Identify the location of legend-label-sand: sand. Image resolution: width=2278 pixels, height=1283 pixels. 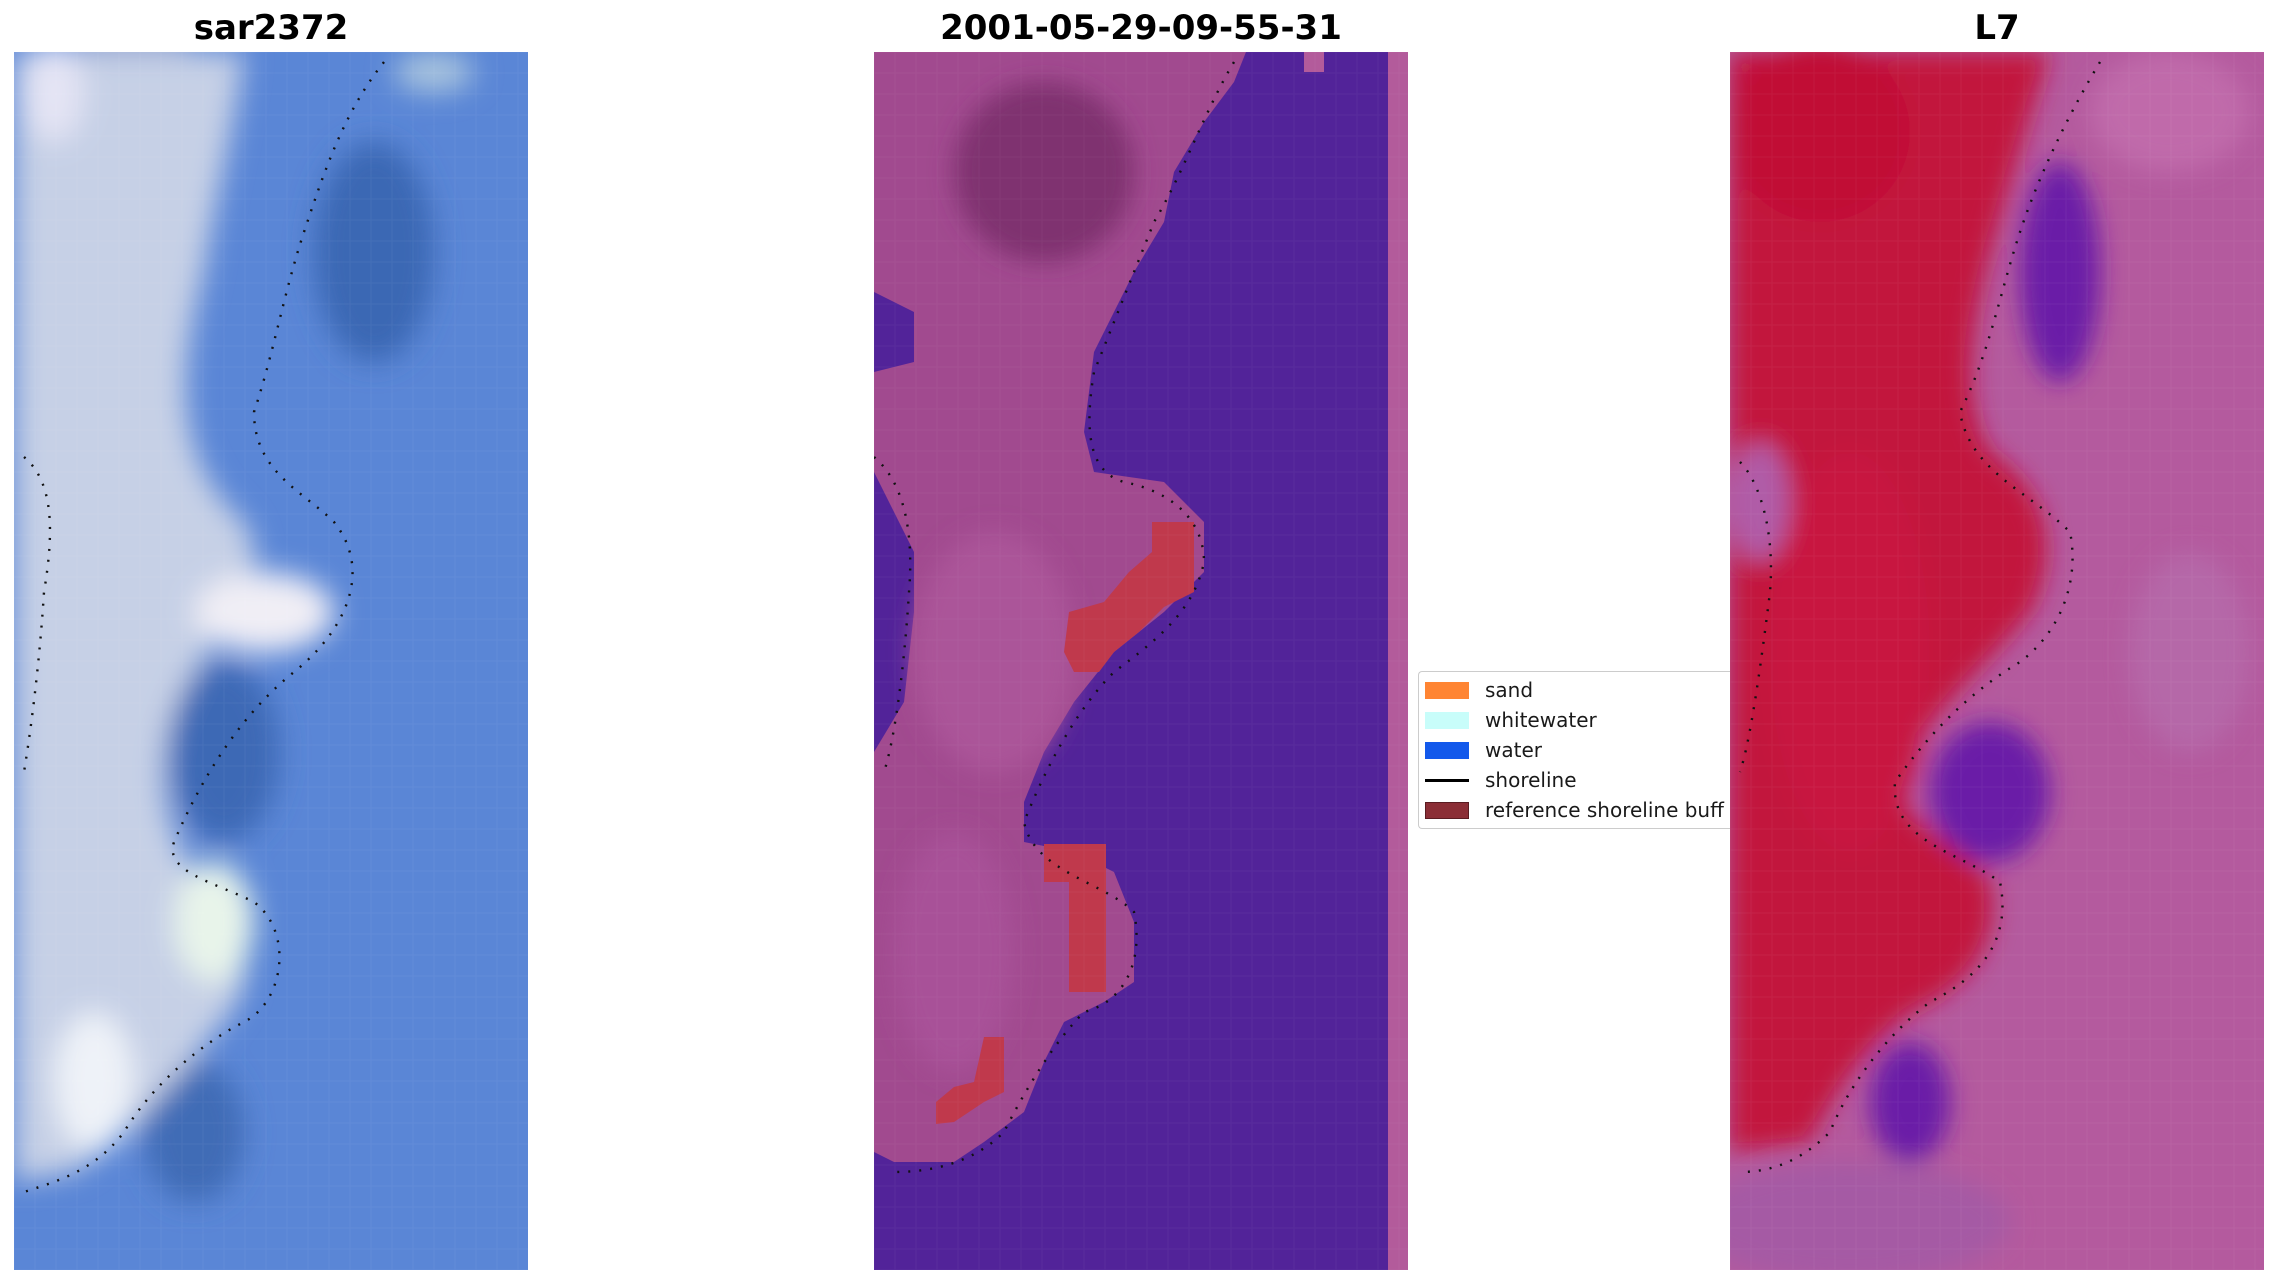
(1509, 690).